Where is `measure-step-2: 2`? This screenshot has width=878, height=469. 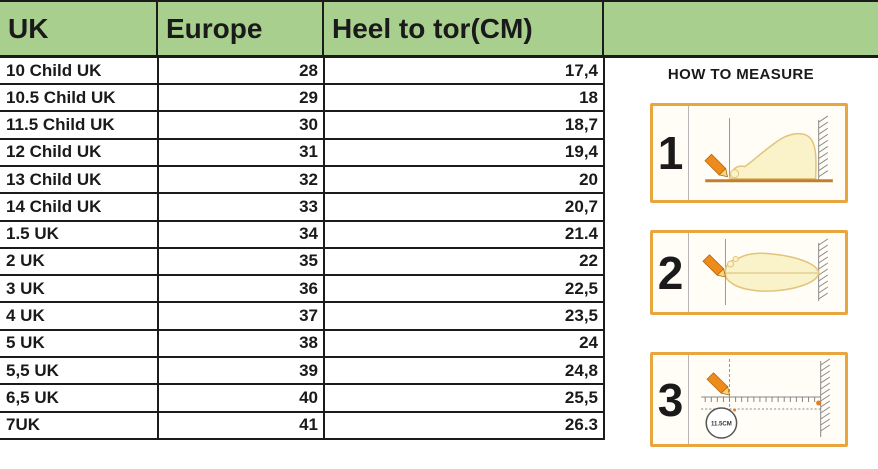 measure-step-2: 2 is located at coordinates (749, 272).